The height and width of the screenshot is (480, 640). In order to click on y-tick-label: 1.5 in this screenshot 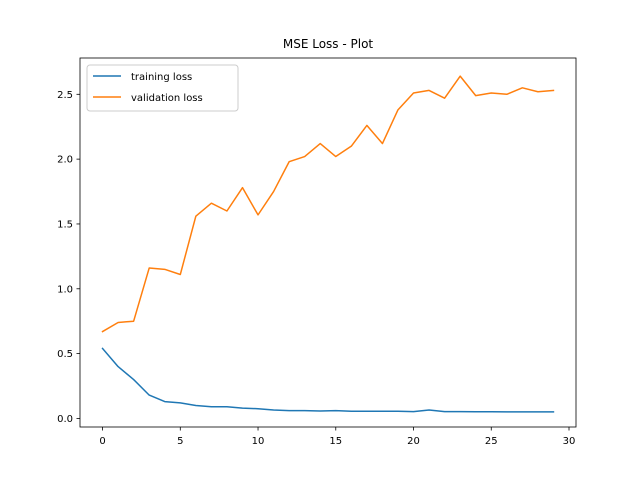, I will do `click(65, 224)`.